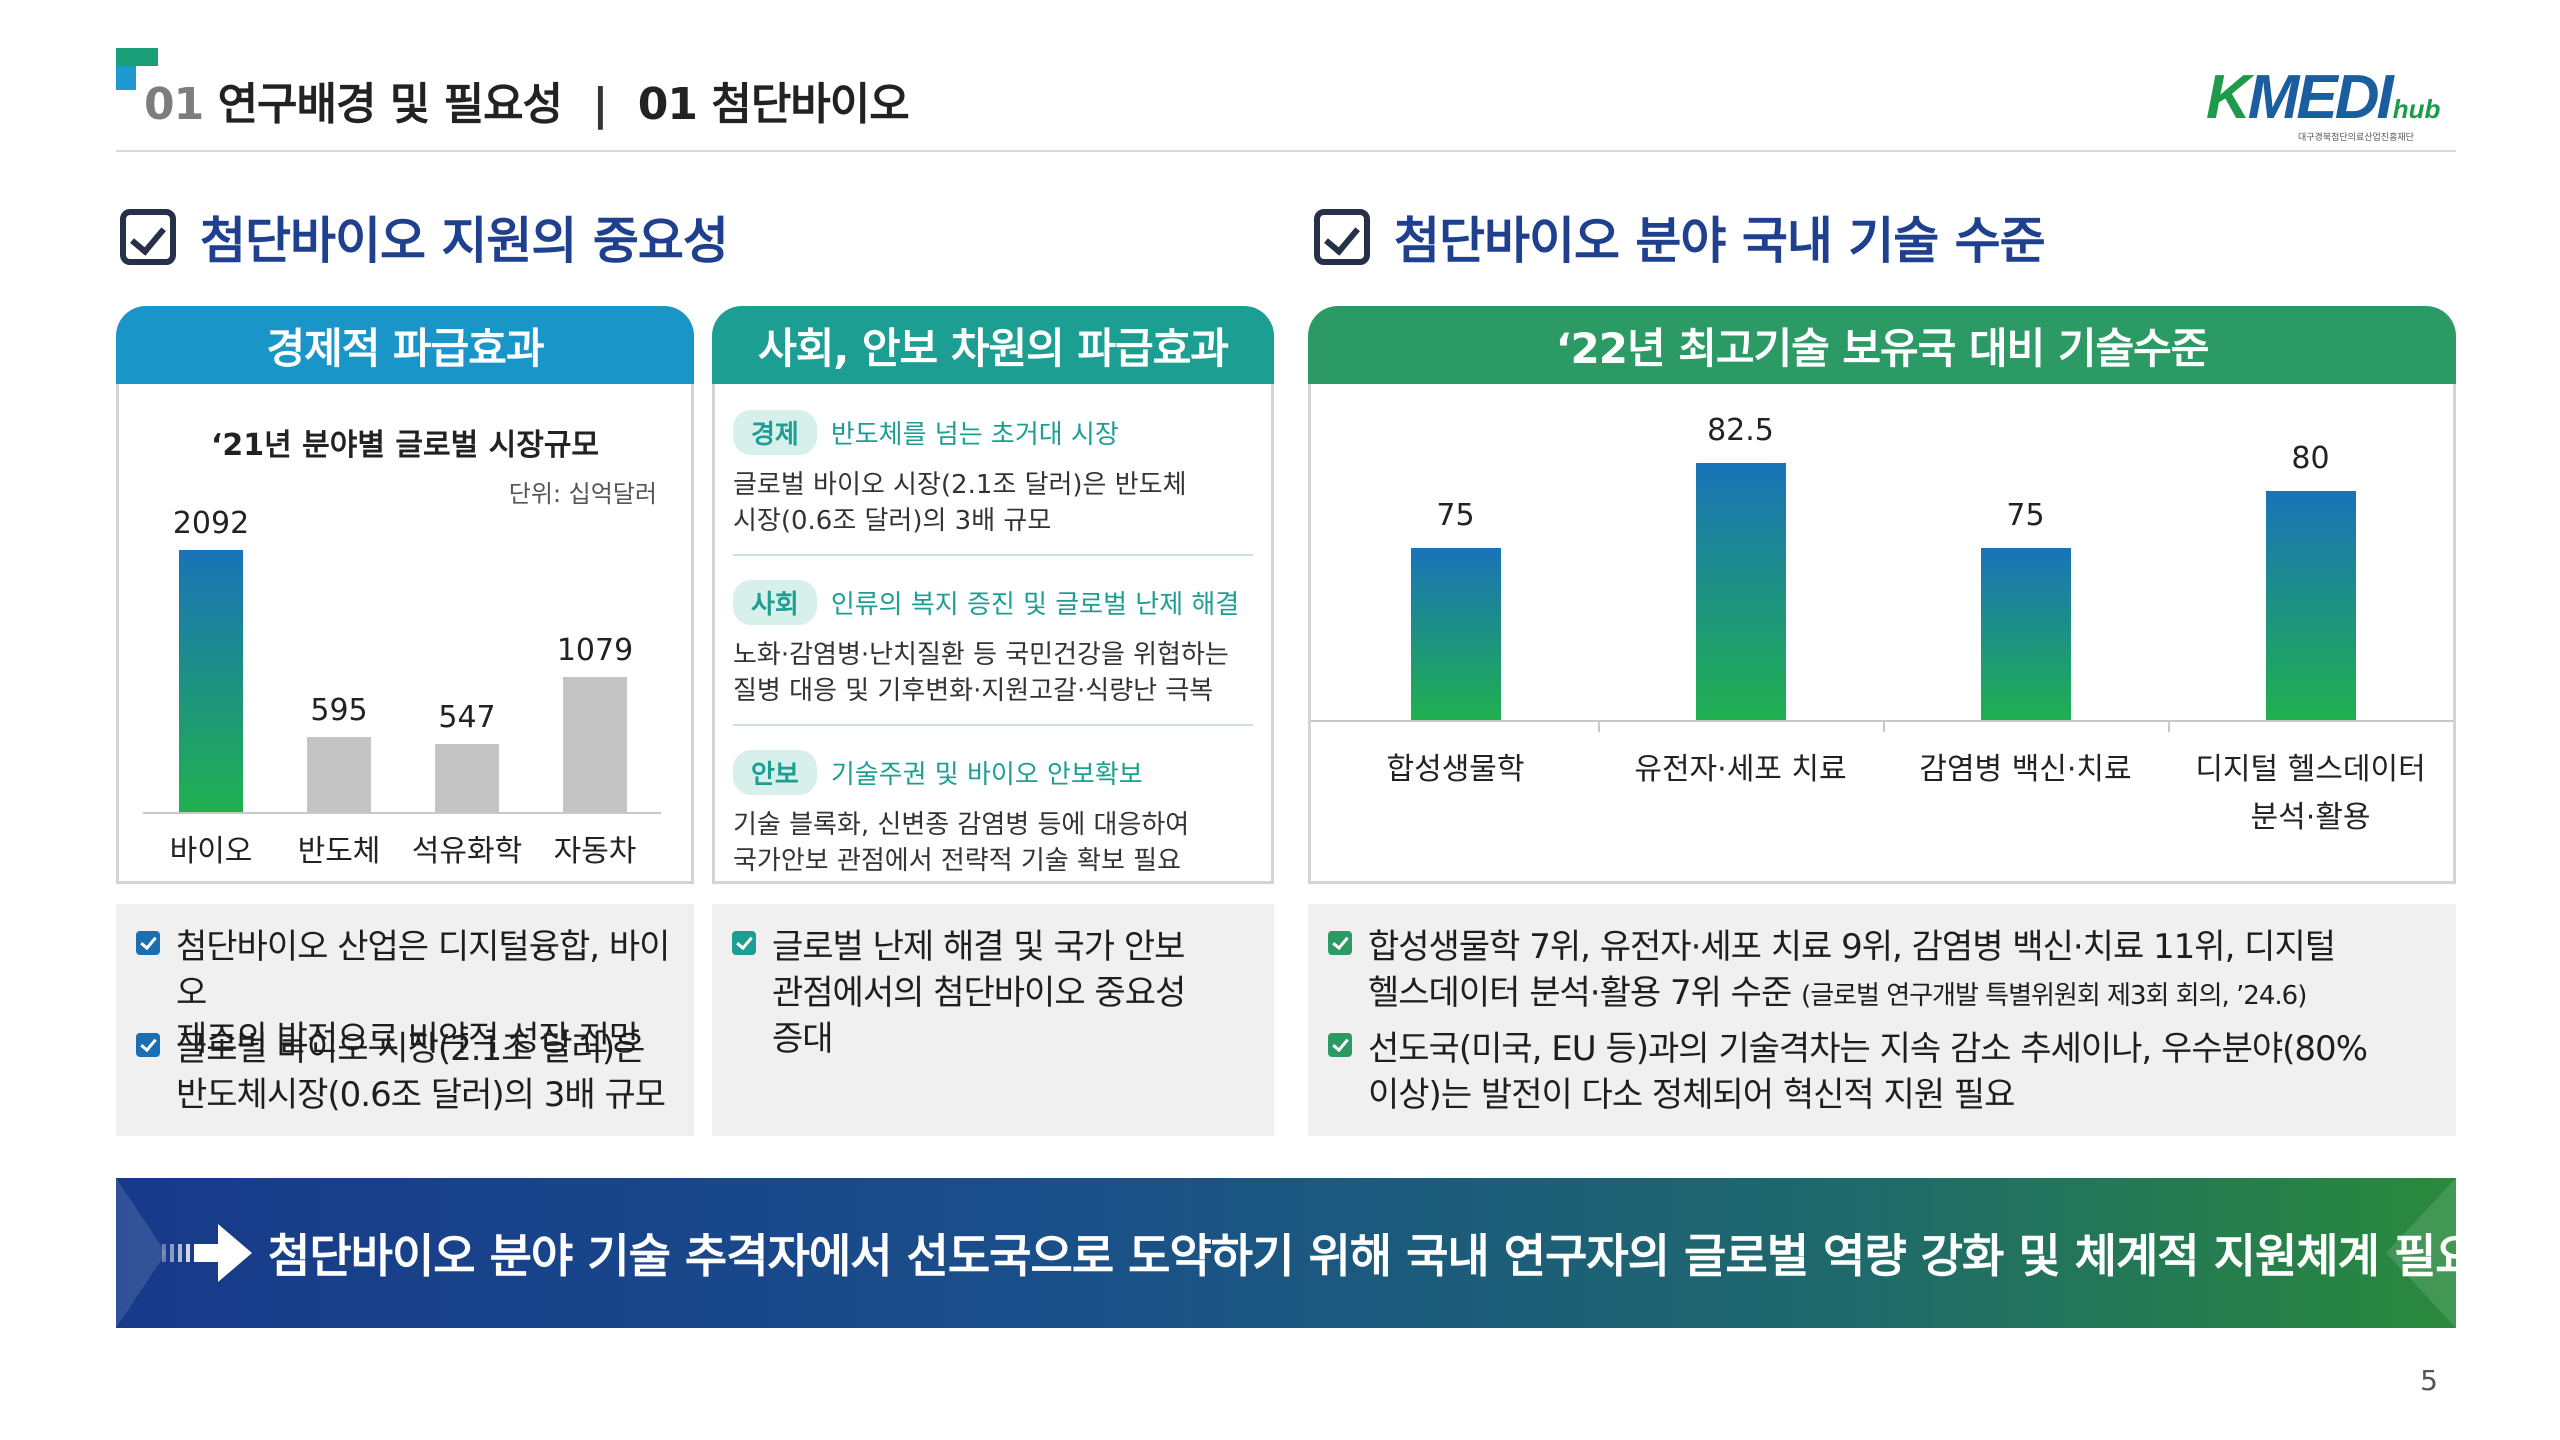  I want to click on item-headline: 인류의 복지 증진 및 글로벌 난제 해결, so click(1035, 605).